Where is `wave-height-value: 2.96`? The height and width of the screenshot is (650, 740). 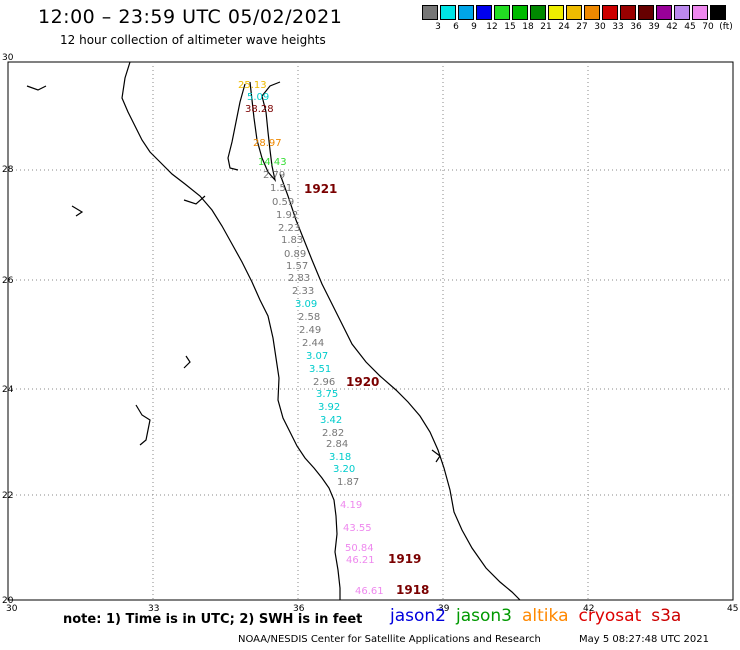 wave-height-value: 2.96 is located at coordinates (324, 382).